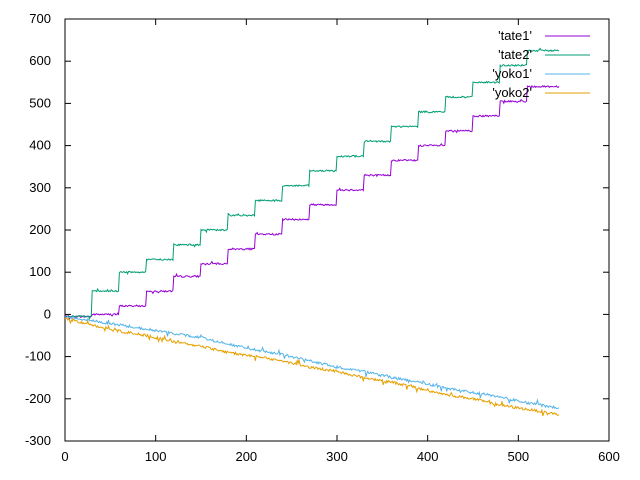  Describe the element at coordinates (609, 456) in the screenshot. I see `x-tick-label: 600` at that location.